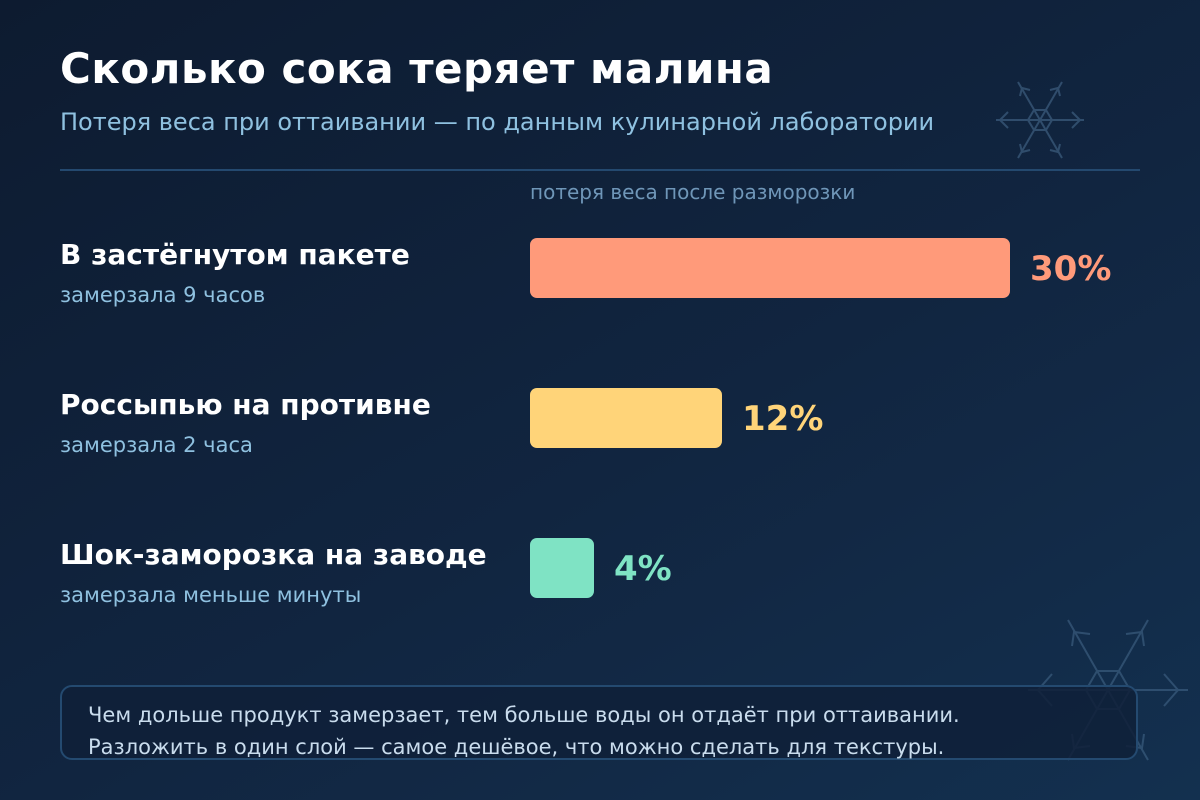 This screenshot has width=1200, height=800. I want to click on bar-bag, so click(770, 268).